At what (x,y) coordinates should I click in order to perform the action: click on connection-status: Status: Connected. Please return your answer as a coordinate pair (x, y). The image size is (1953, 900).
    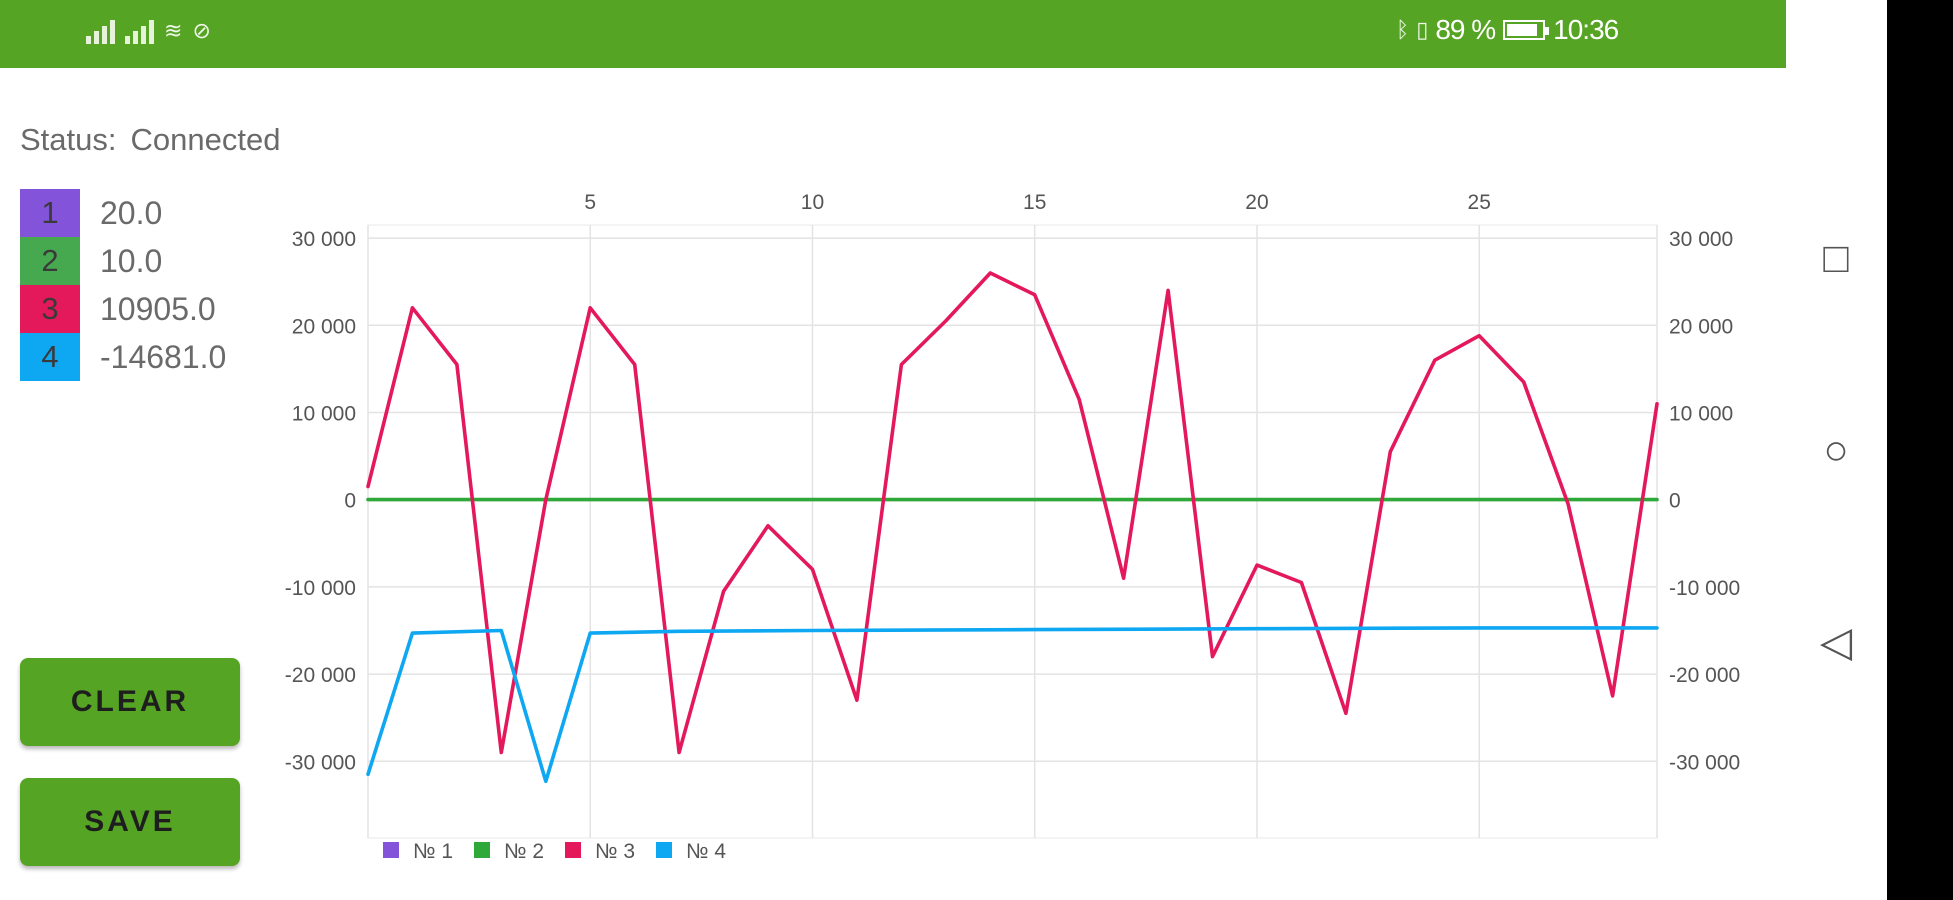
    Looking at the image, I should click on (150, 140).